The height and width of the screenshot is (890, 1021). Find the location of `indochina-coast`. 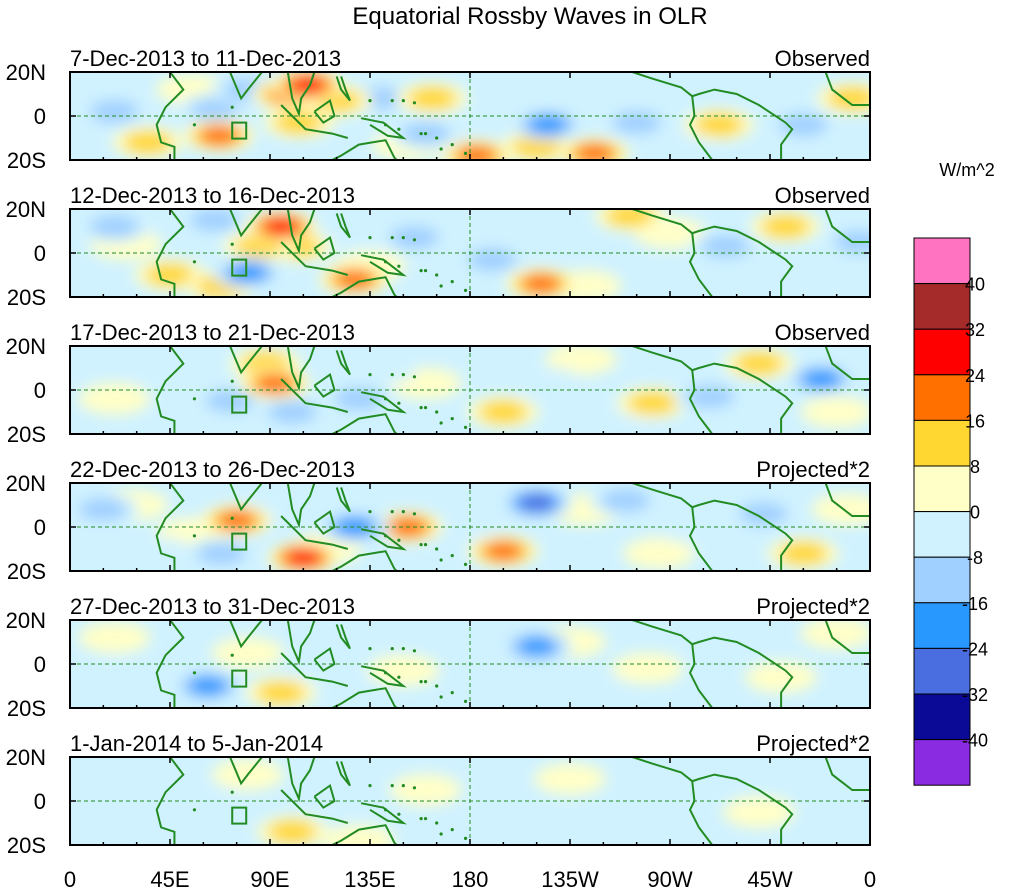

indochina-coast is located at coordinates (301, 780).